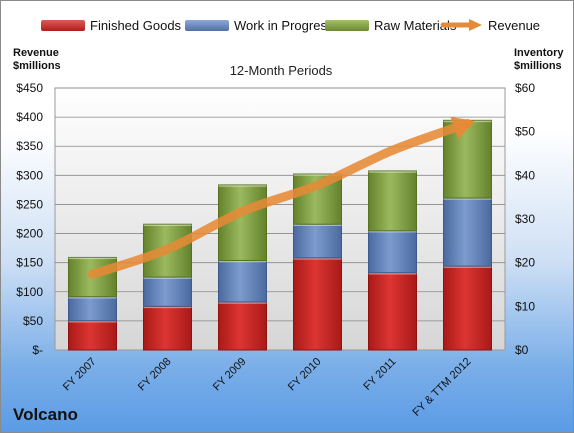 This screenshot has height=433, width=574. I want to click on legend-item-finished-goods: Finished Goods, so click(111, 25).